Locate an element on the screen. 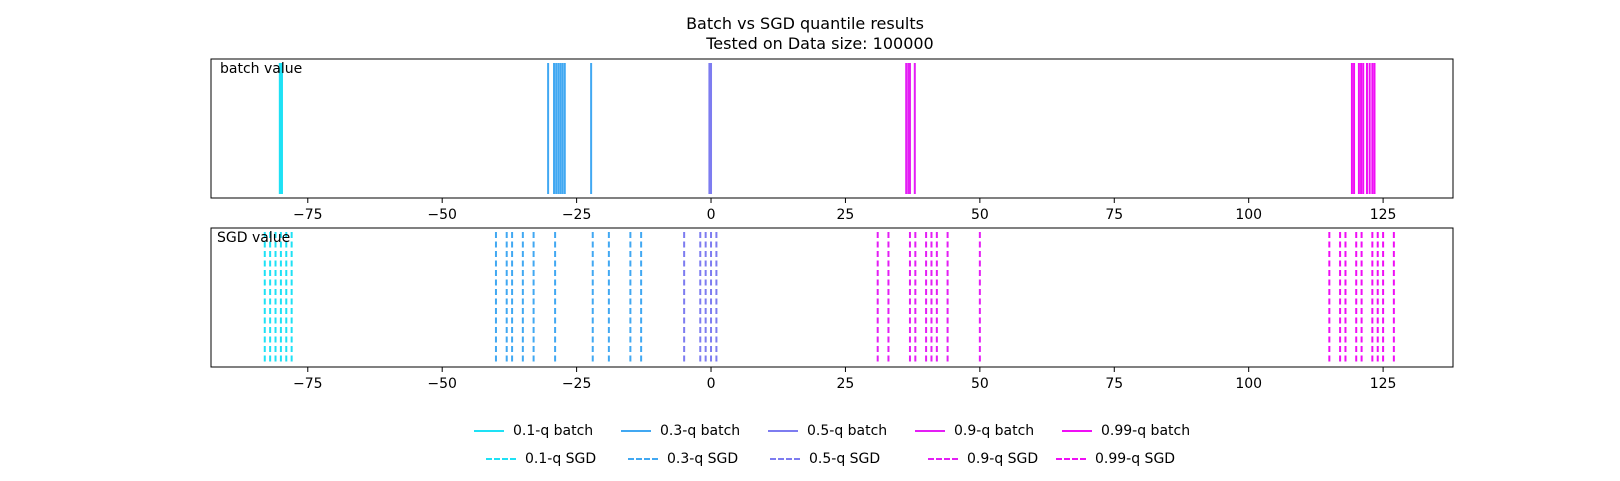 Image resolution: width=1620 pixels, height=481 pixels. x-tick-label-1-8: 125 is located at coordinates (1383, 384).